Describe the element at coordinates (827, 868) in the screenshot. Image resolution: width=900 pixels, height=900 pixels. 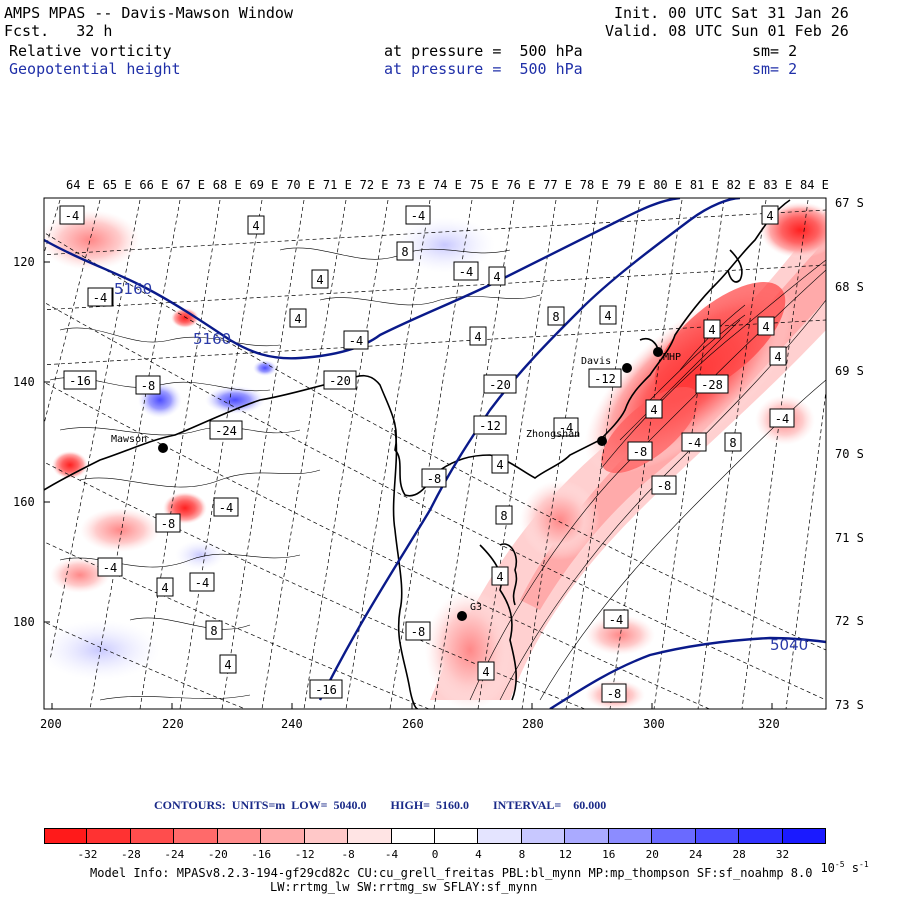
I see `colorbar-units-base: 10` at that location.